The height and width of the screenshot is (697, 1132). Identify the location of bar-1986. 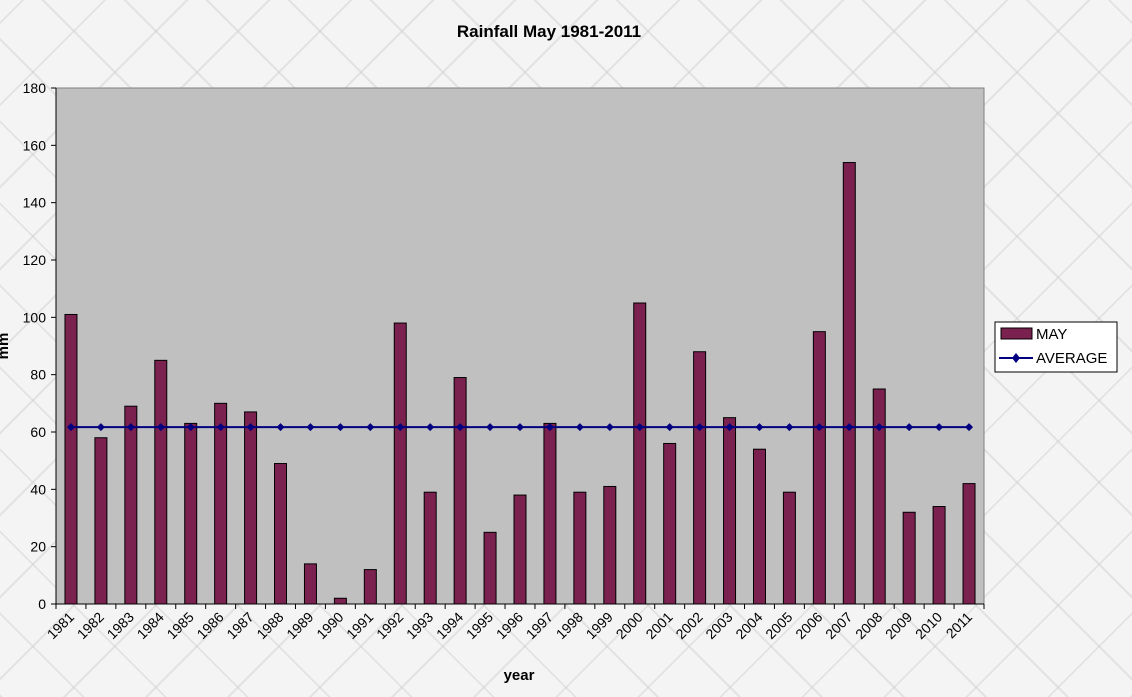
(221, 503).